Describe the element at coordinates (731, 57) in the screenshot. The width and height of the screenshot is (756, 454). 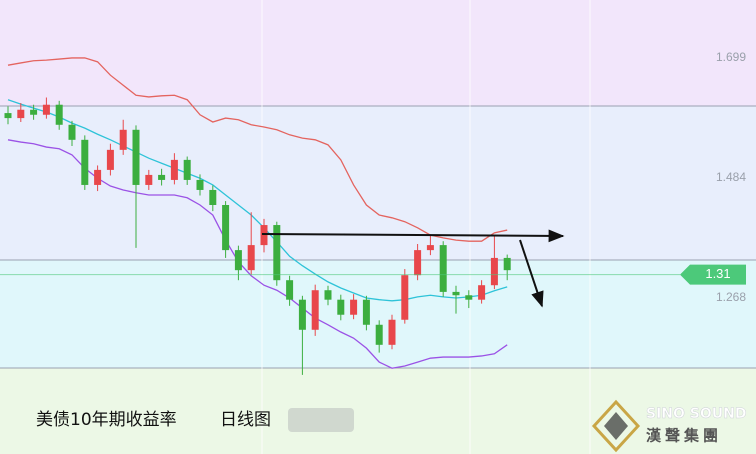
I see `y-tick-label: 1.699` at that location.